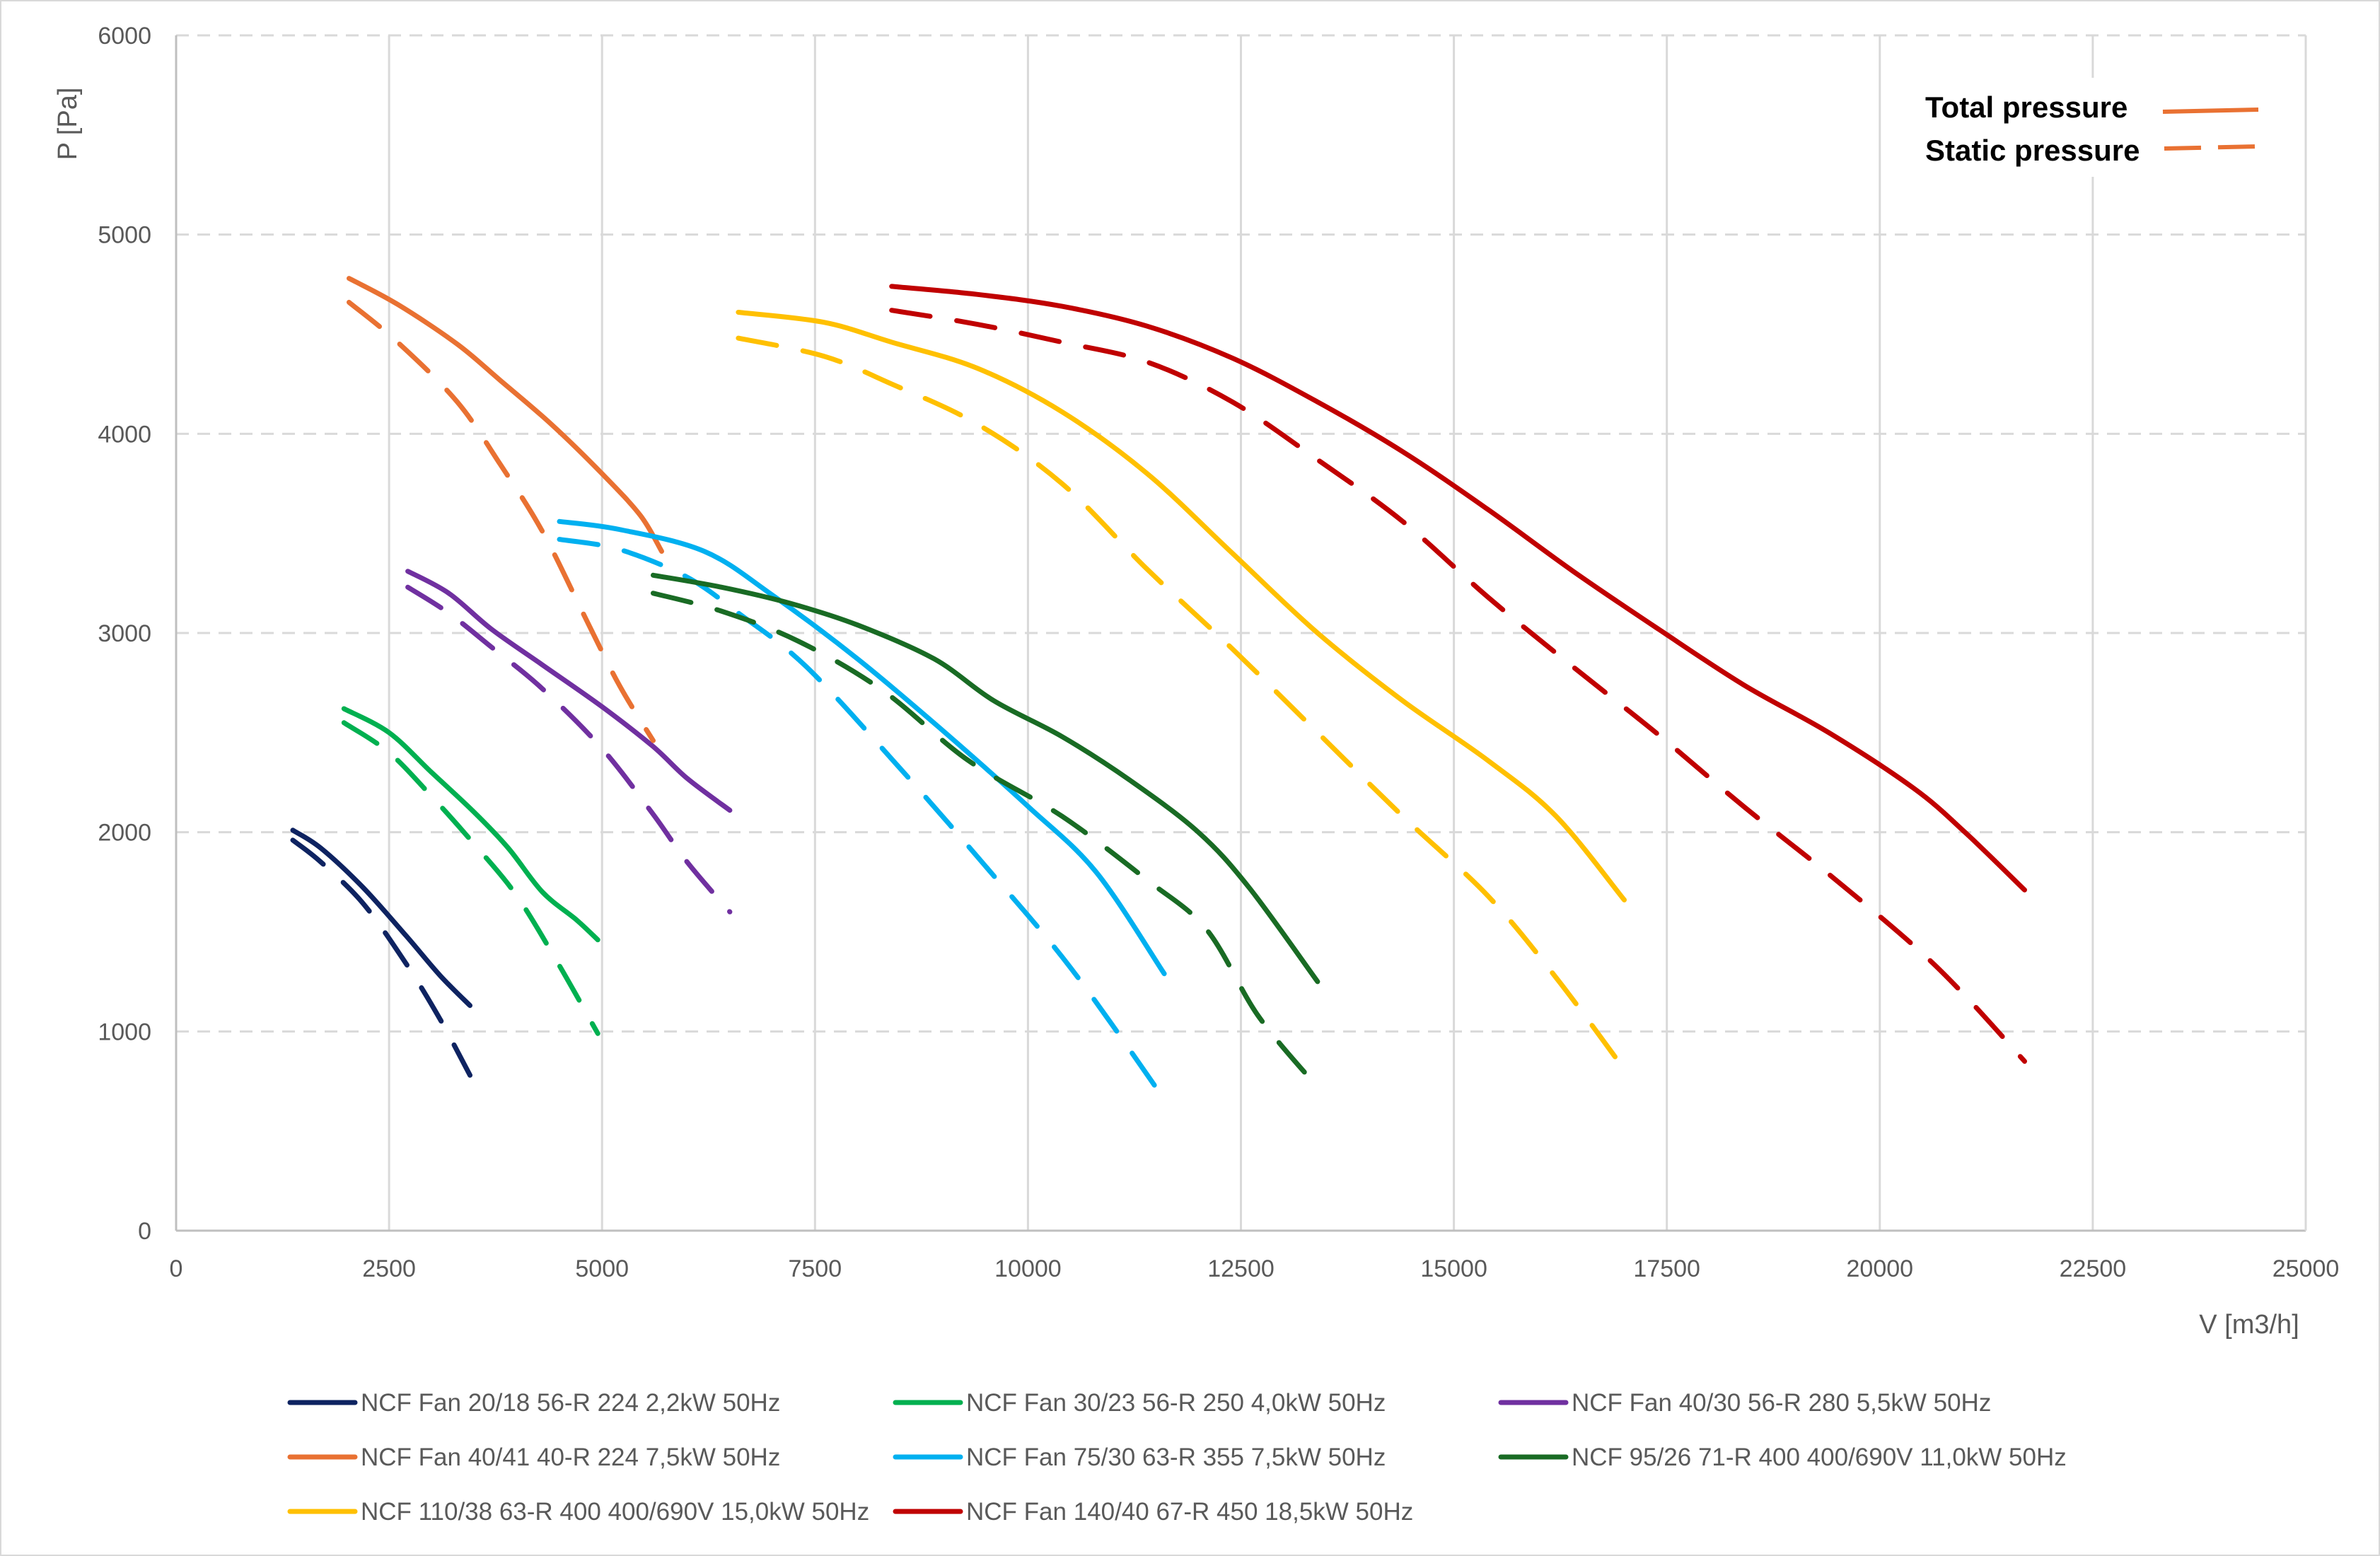 The height and width of the screenshot is (1556, 2380). I want to click on x-tick-label: 10000, so click(1028, 1268).